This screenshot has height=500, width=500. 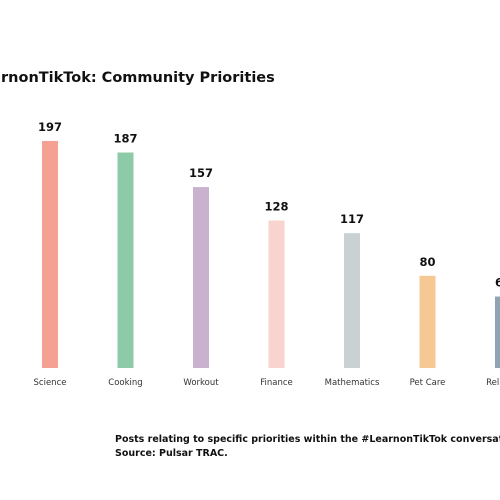 I want to click on chart-note-source: Source: Pulsar TRAC., so click(x=171, y=453).